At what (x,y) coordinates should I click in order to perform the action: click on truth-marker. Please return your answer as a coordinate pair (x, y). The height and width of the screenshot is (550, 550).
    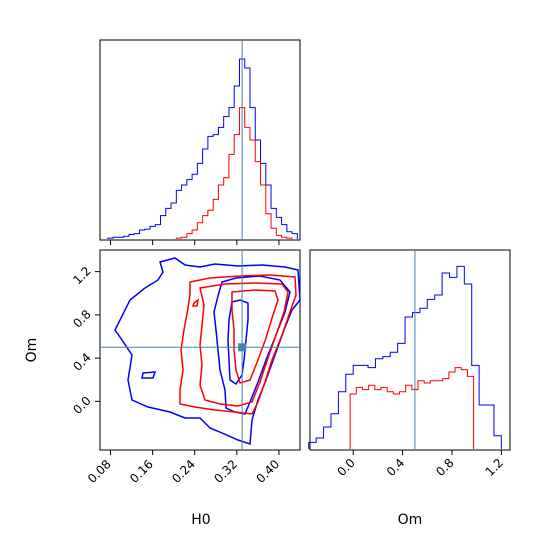
    Looking at the image, I should click on (242, 347).